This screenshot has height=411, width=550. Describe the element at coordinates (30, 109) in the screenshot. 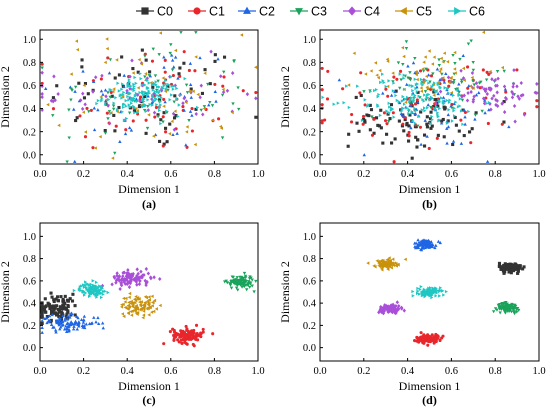

I see `y-tick-label: 0.4` at that location.